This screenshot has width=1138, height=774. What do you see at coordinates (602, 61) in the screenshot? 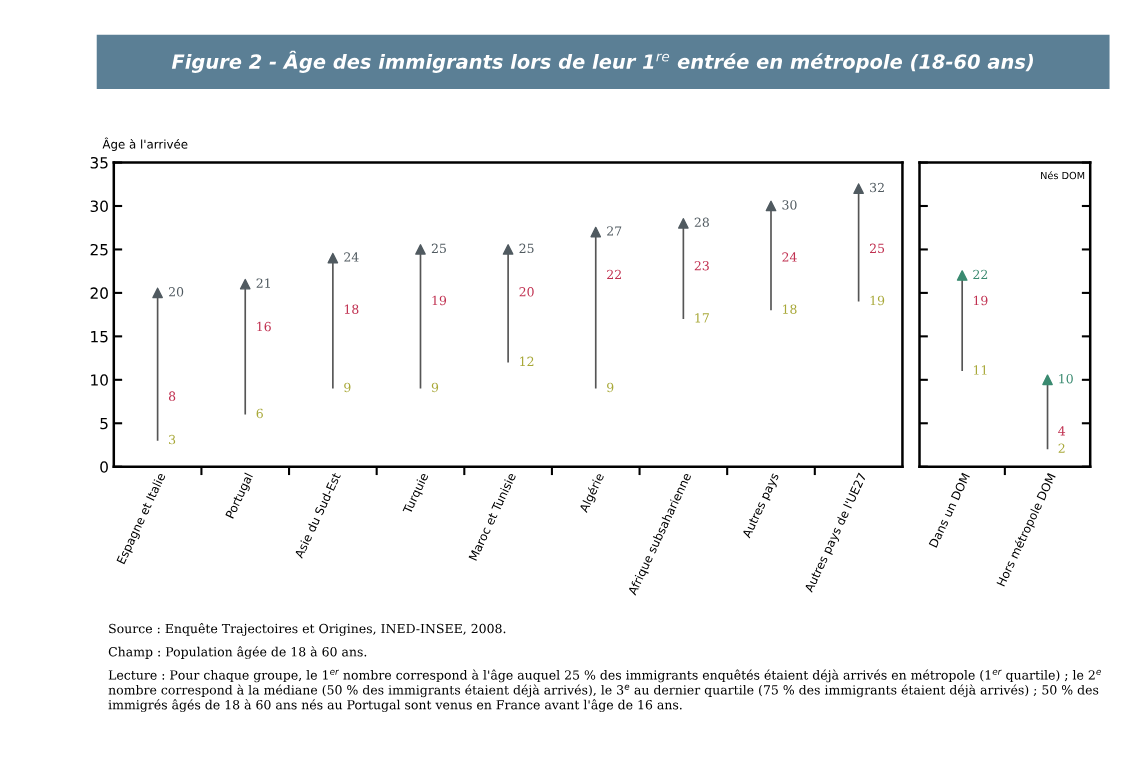
I see `chart-title: Figure 2 - Âge des immigrants lors de leur 1$^{re}$ entrée en métropole (18-60 ans)` at bounding box center [602, 61].